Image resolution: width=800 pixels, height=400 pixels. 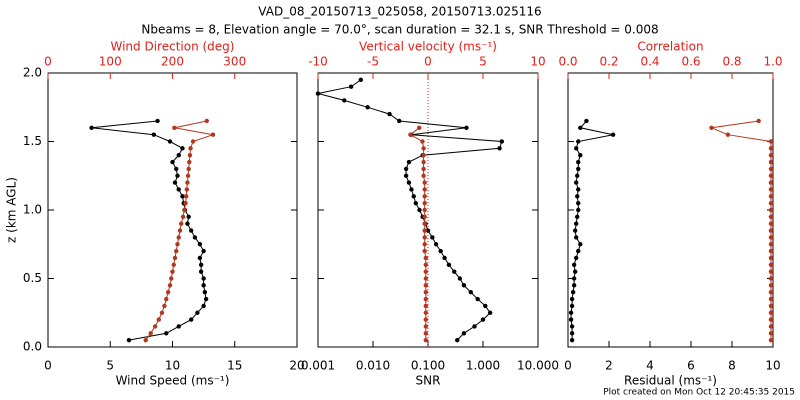 I want to click on x2-tick-label: 5, so click(x=483, y=62).